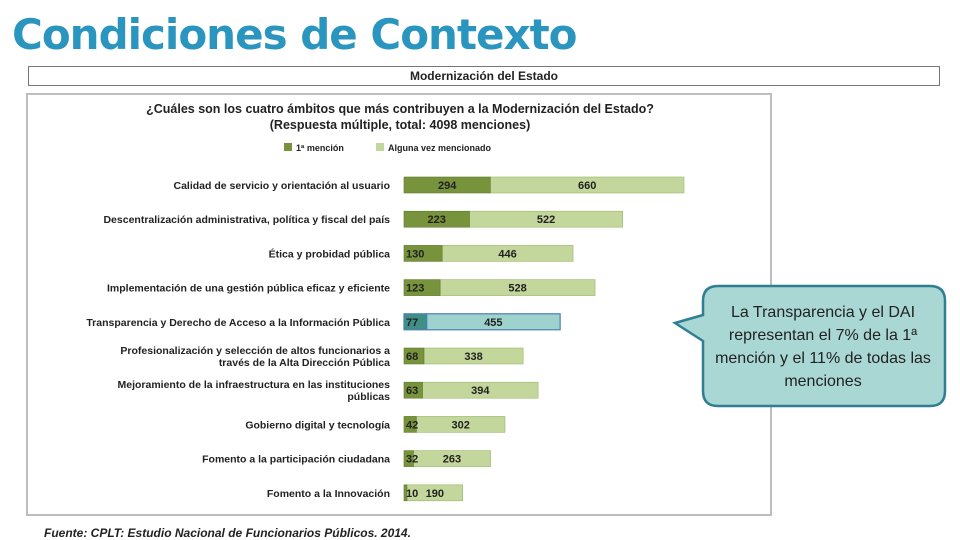  I want to click on data-label-first-mention: 42, so click(412, 425).